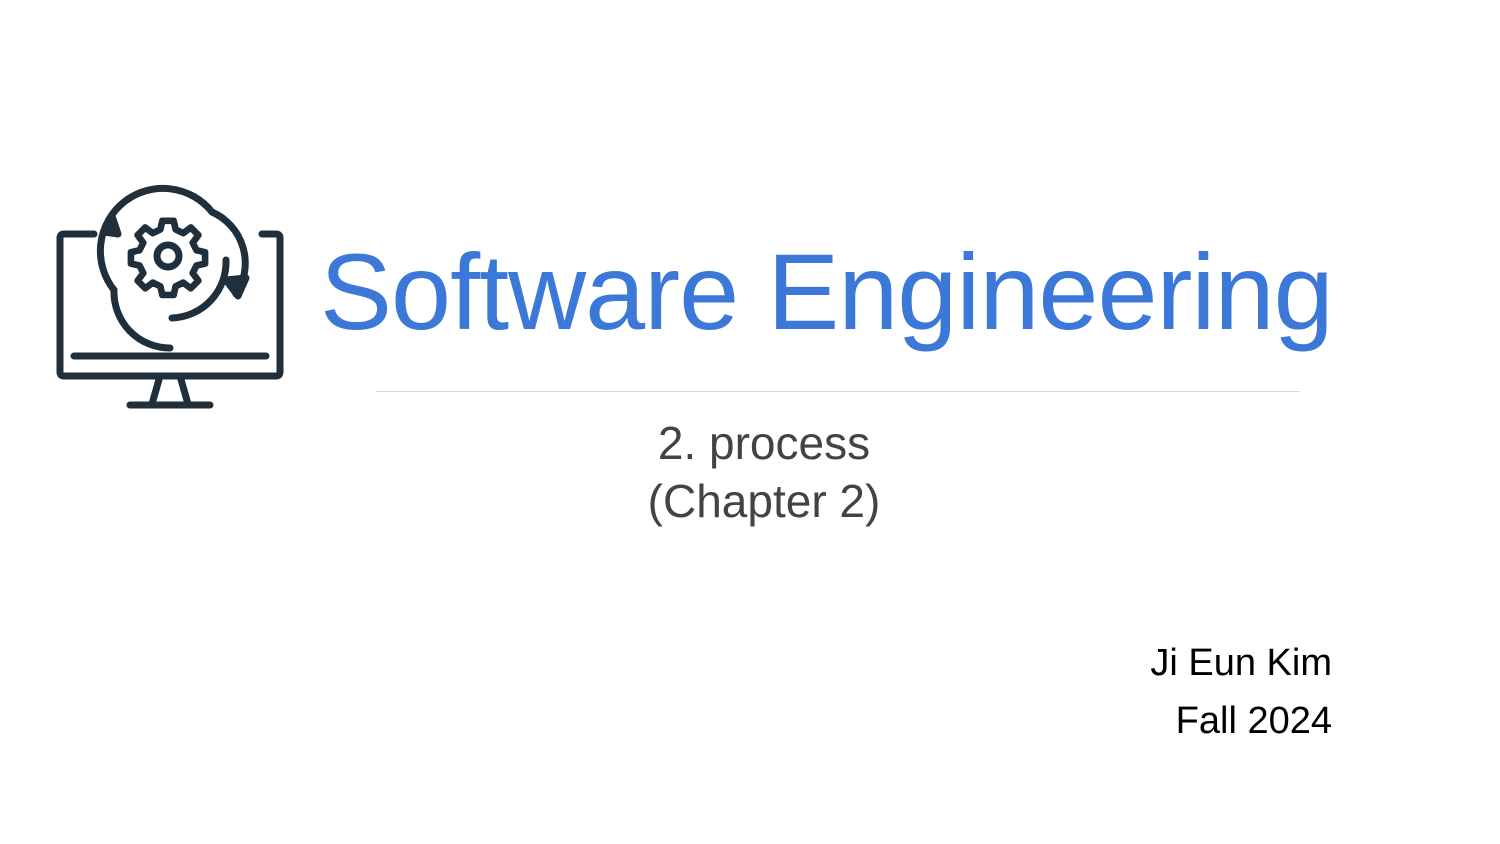 The image size is (1500, 844). Describe the element at coordinates (764, 472) in the screenshot. I see `slide-subtitle: 2. process (Chapter 2)` at that location.